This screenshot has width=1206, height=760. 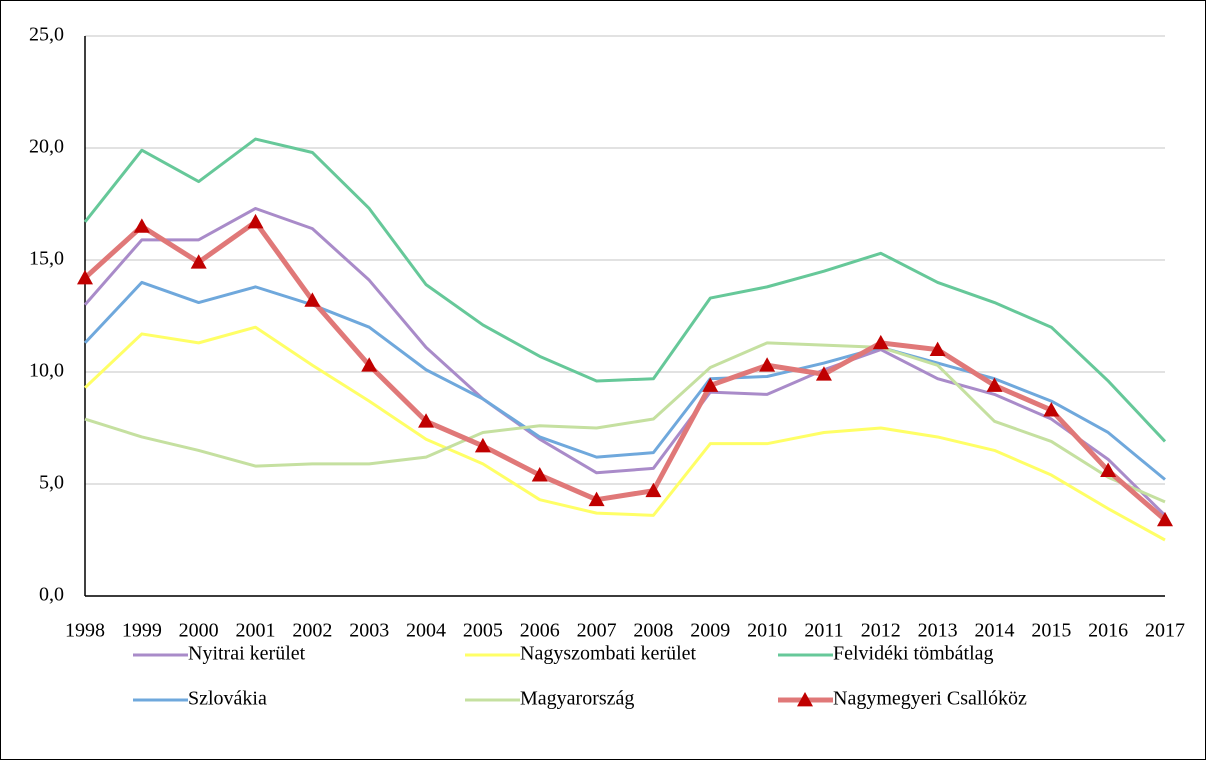 I want to click on x-tick-label: 2003, so click(x=369, y=631).